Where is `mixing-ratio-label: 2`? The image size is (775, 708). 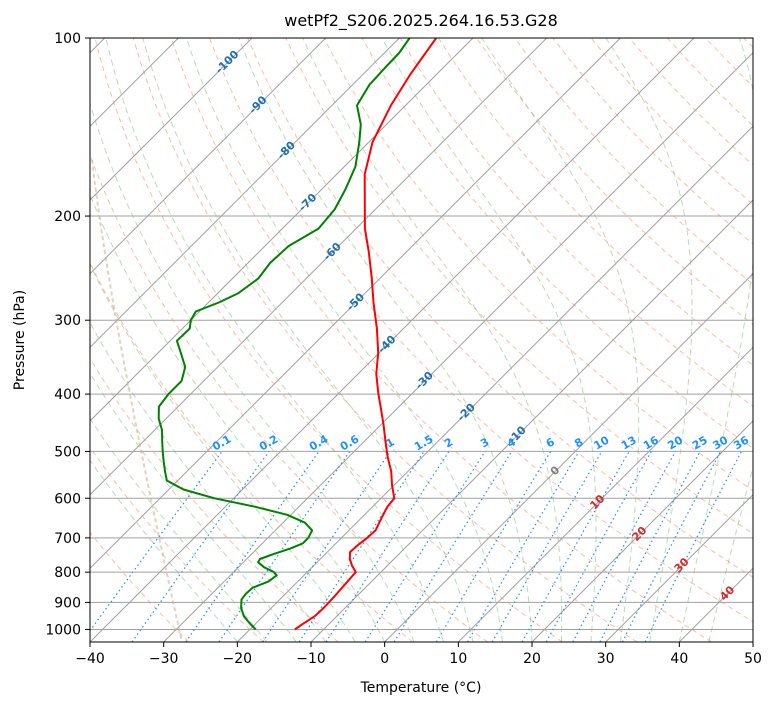 mixing-ratio-label: 2 is located at coordinates (448, 442).